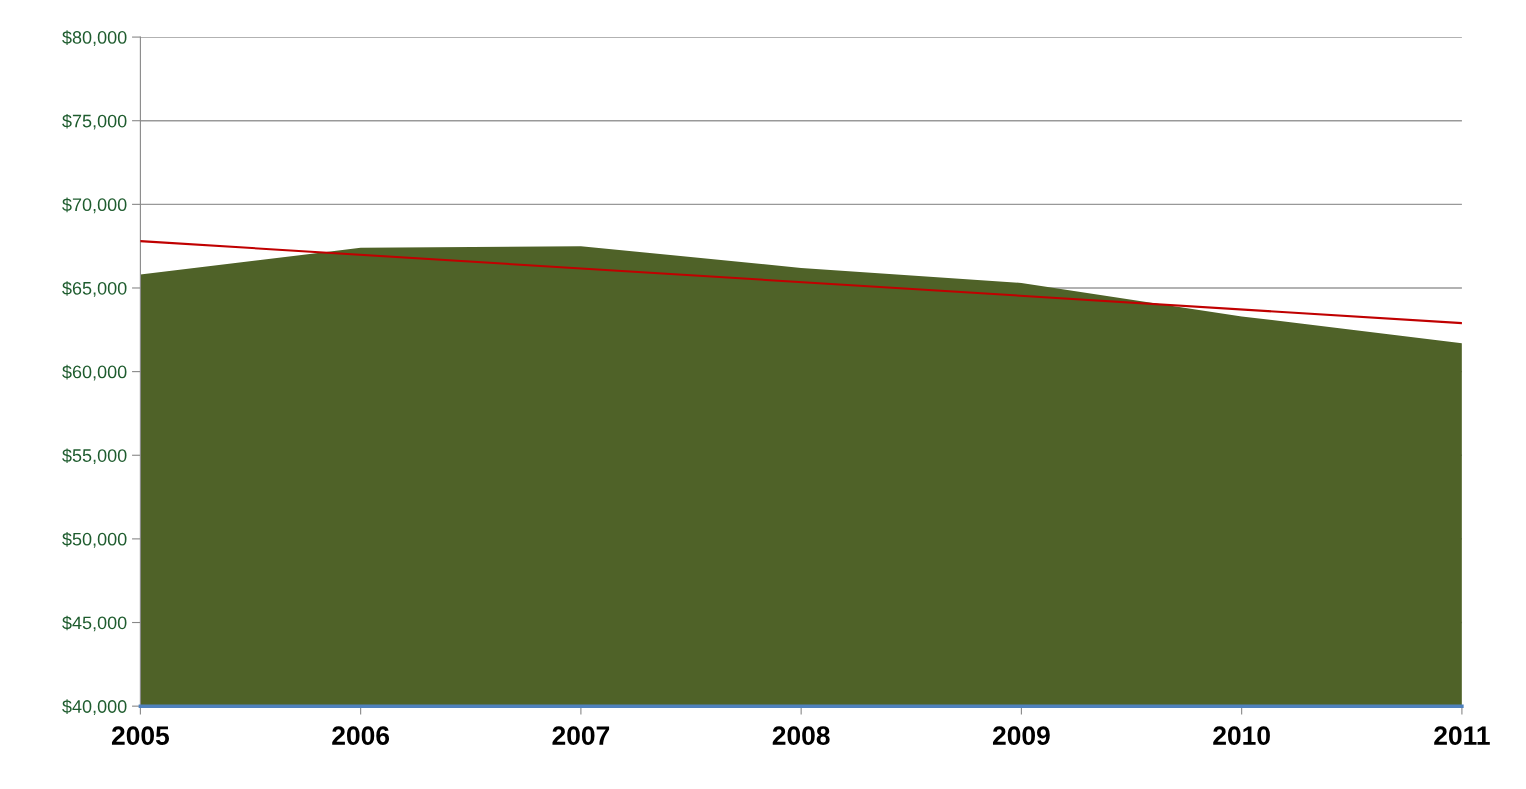 This screenshot has height=789, width=1526. What do you see at coordinates (94, 456) in the screenshot?
I see `y-tick-label: $55,000` at bounding box center [94, 456].